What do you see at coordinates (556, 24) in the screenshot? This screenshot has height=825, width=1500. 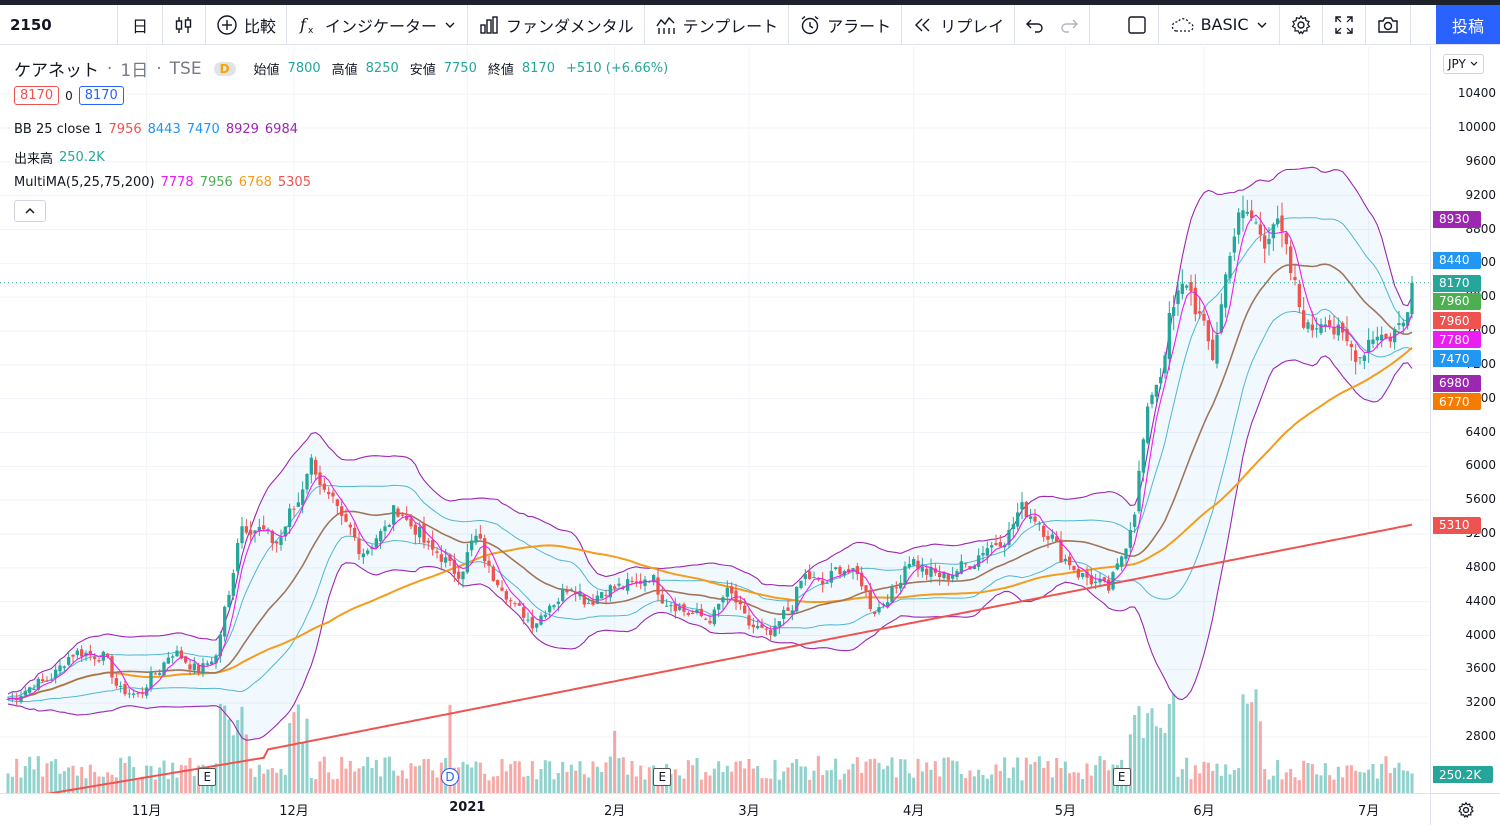 I see `fundamental-button: ファンダメンタル` at bounding box center [556, 24].